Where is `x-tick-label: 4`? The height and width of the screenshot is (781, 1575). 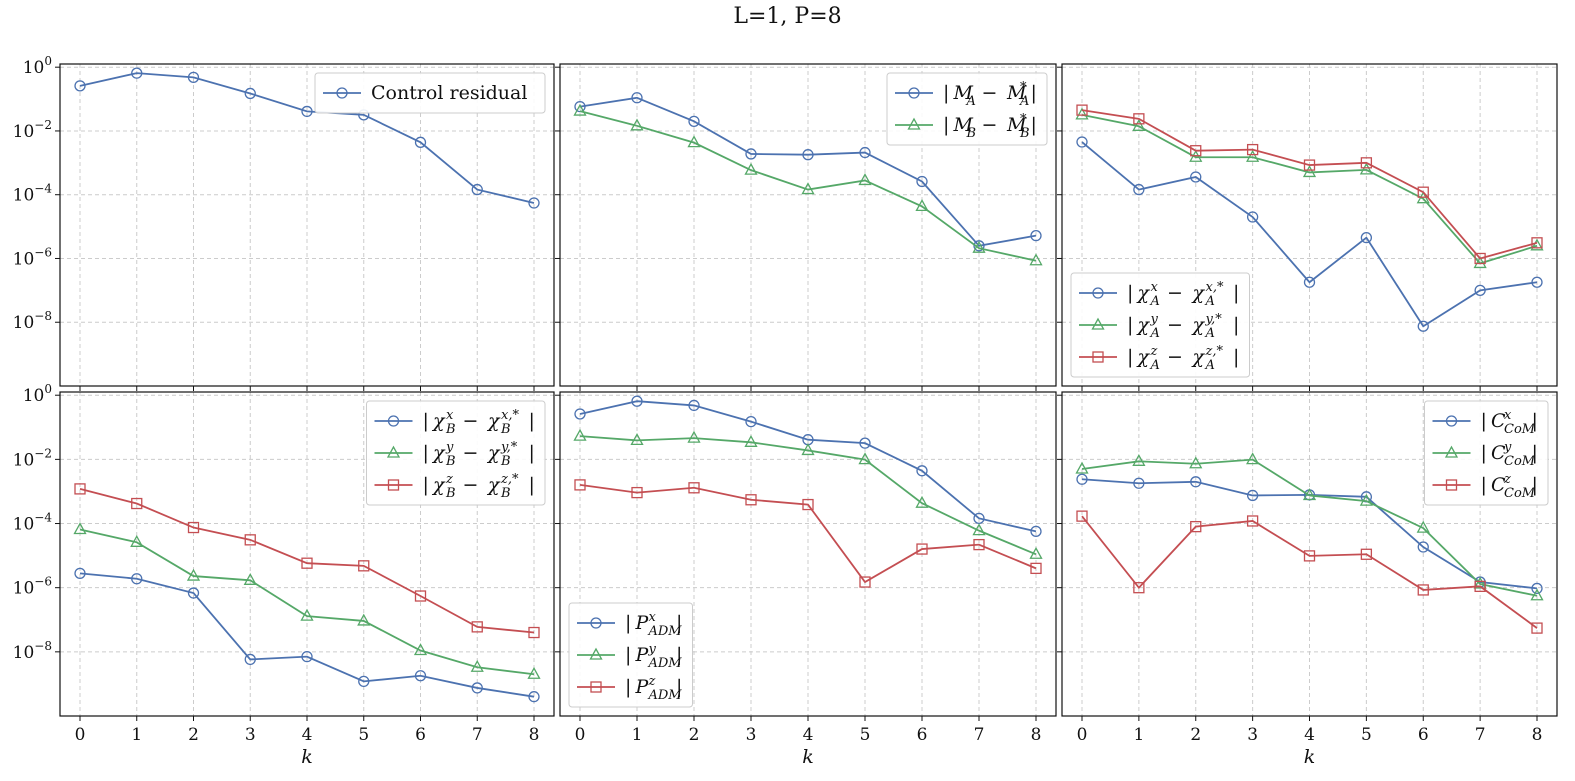 x-tick-label: 4 is located at coordinates (1309, 735).